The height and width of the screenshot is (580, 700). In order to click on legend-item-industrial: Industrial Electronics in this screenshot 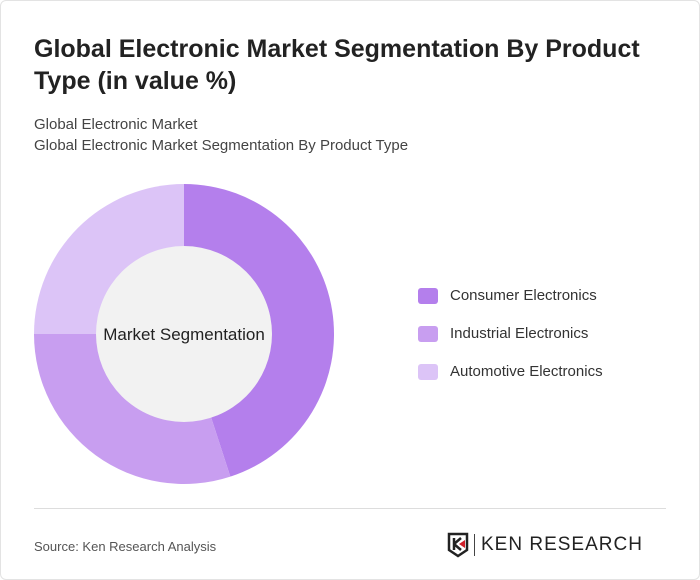, I will do `click(510, 333)`.